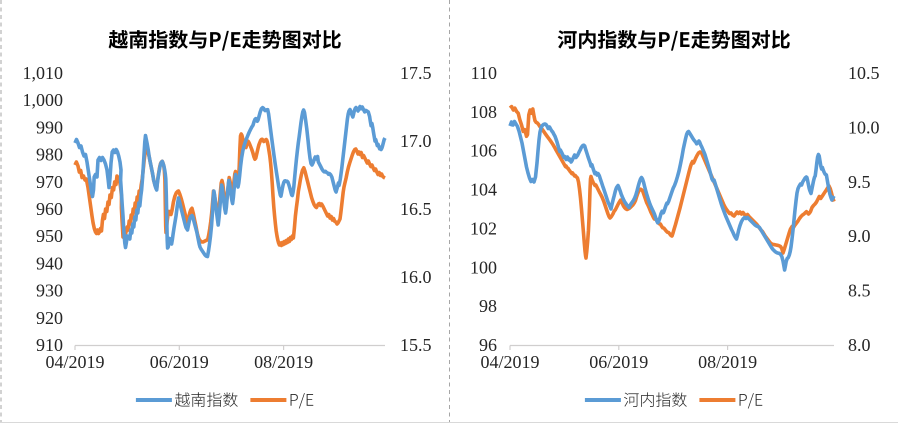  I want to click on svg-text: 9.5, so click(859, 182).